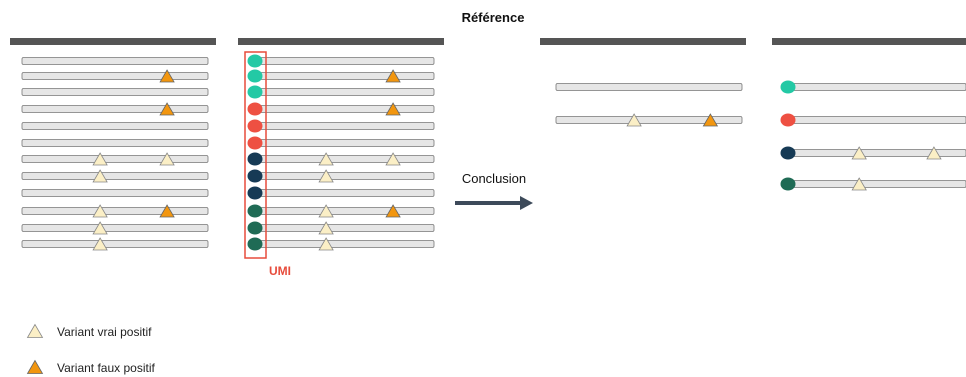  What do you see at coordinates (494, 203) in the screenshot?
I see `conclusion-arrow` at bounding box center [494, 203].